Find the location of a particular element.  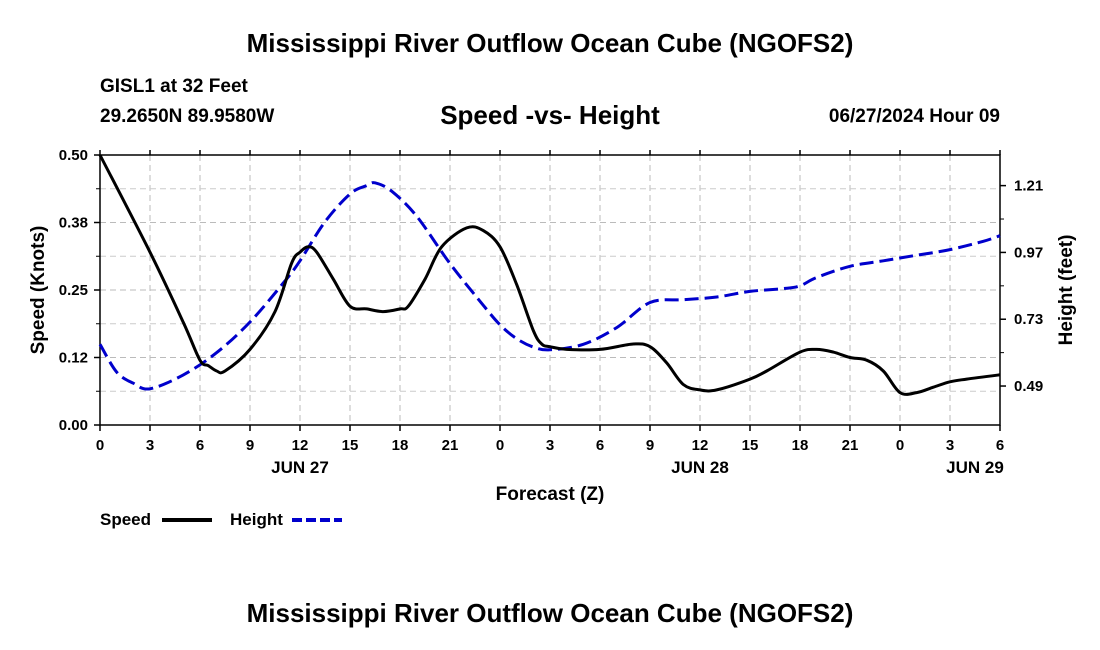

y-tick-label: 0.00 is located at coordinates (73, 425).